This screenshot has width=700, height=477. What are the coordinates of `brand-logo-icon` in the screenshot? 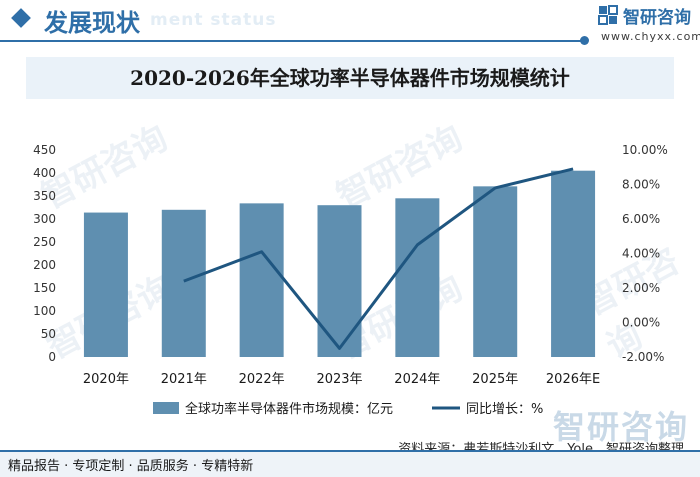 It's located at (608, 15).